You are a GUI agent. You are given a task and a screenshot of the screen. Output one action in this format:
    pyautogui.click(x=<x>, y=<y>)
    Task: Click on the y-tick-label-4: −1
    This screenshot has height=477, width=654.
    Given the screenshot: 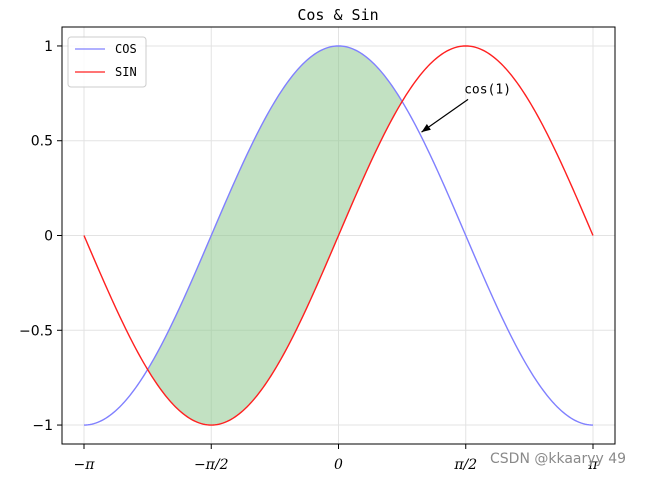 What is the action you would take?
    pyautogui.click(x=42, y=426)
    